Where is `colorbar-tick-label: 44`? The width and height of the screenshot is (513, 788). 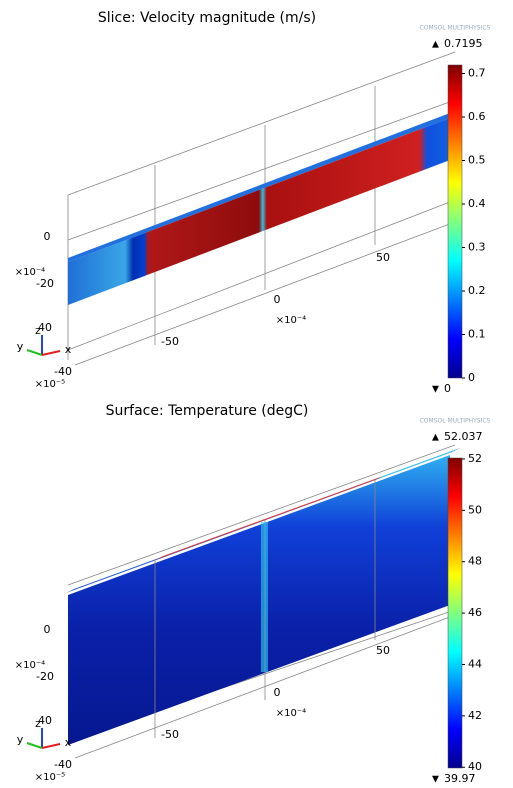
colorbar-tick-label: 44 is located at coordinates (475, 663).